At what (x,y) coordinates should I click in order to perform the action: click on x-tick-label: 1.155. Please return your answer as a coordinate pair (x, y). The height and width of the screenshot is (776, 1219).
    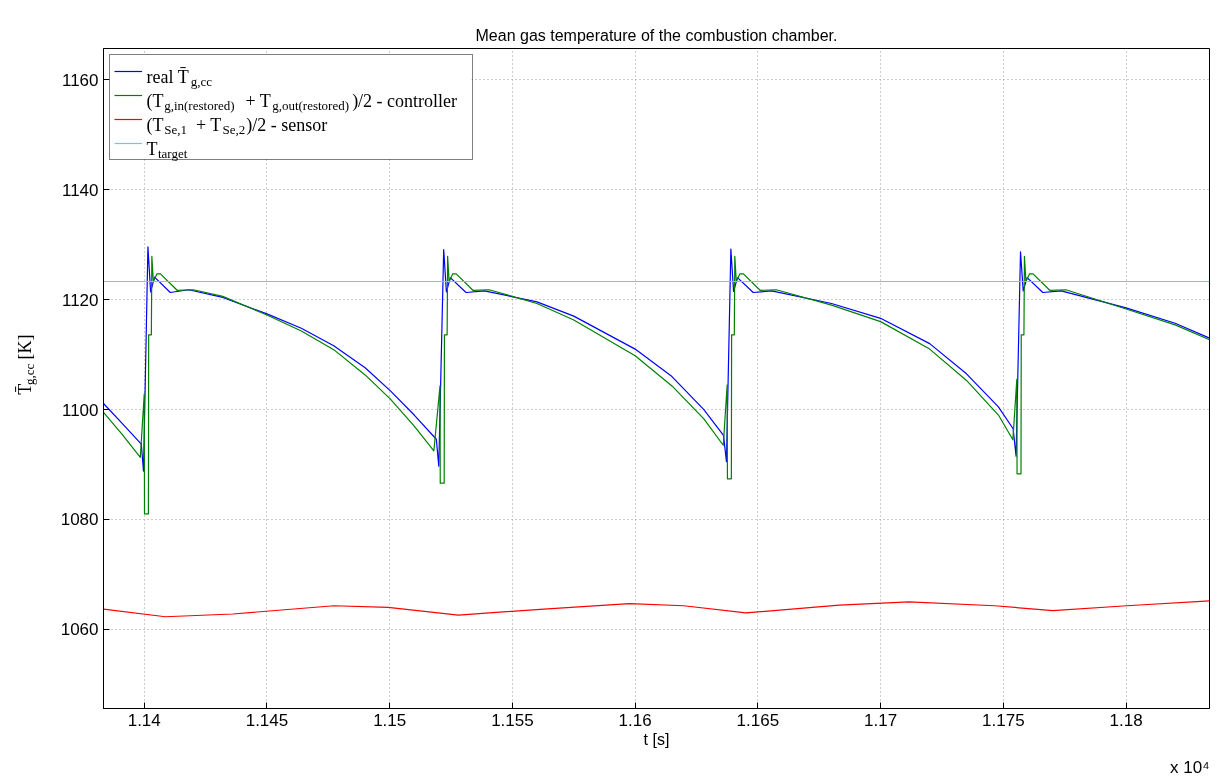
    Looking at the image, I should click on (512, 720).